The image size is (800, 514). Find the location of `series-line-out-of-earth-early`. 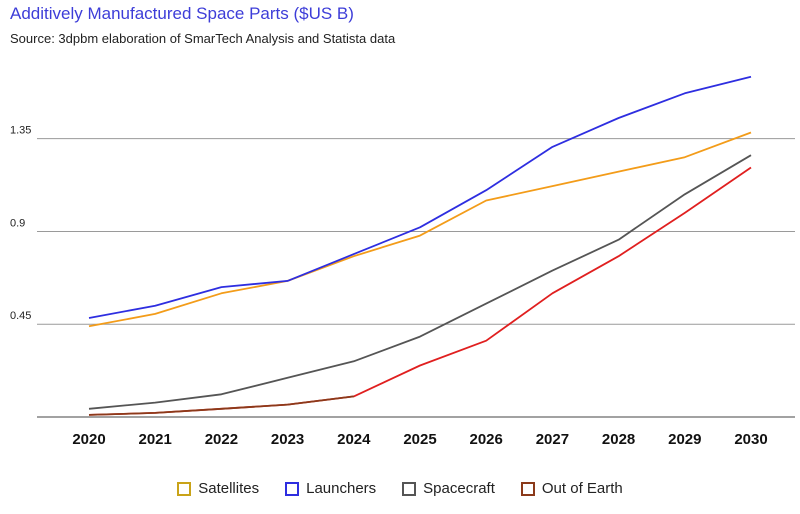

series-line-out-of-earth-early is located at coordinates (221, 405).